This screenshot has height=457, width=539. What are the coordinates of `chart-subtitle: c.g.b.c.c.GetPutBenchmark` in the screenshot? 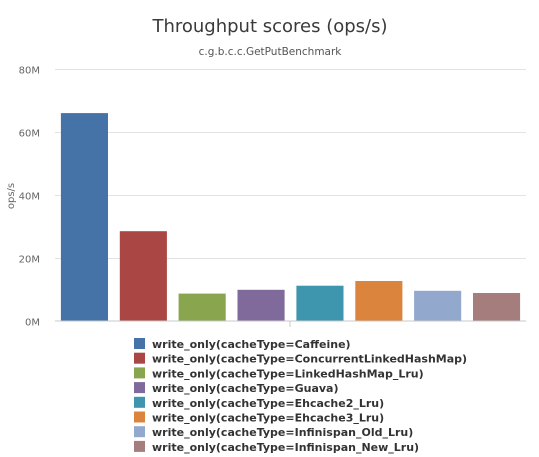 It's located at (271, 52).